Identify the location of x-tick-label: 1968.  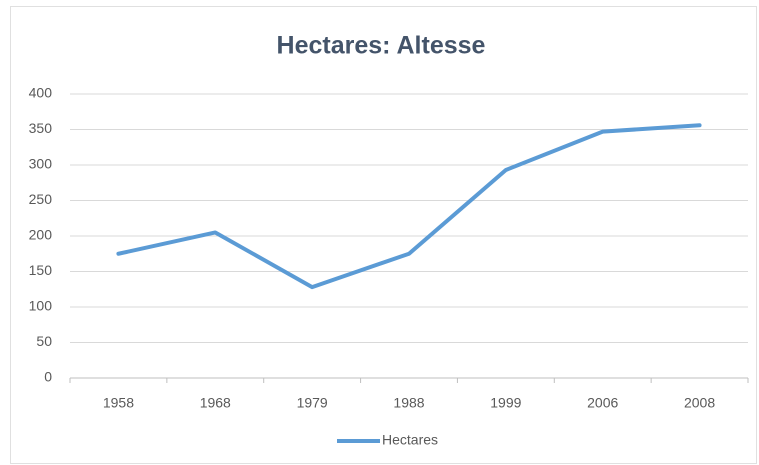
(215, 403).